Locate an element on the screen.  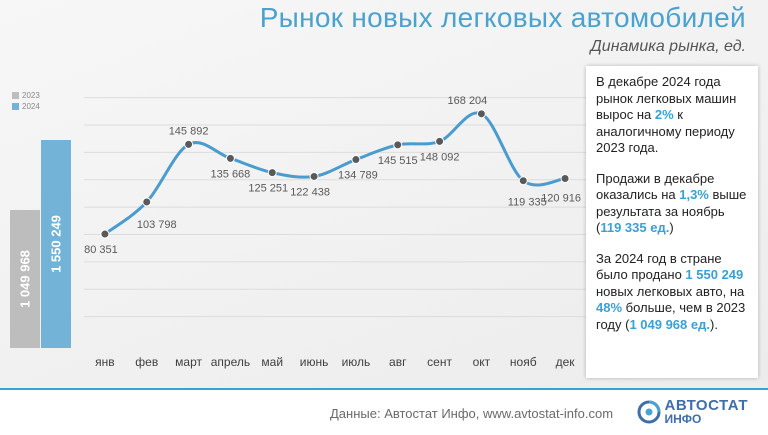
data-point-июнь is located at coordinates (314, 176).